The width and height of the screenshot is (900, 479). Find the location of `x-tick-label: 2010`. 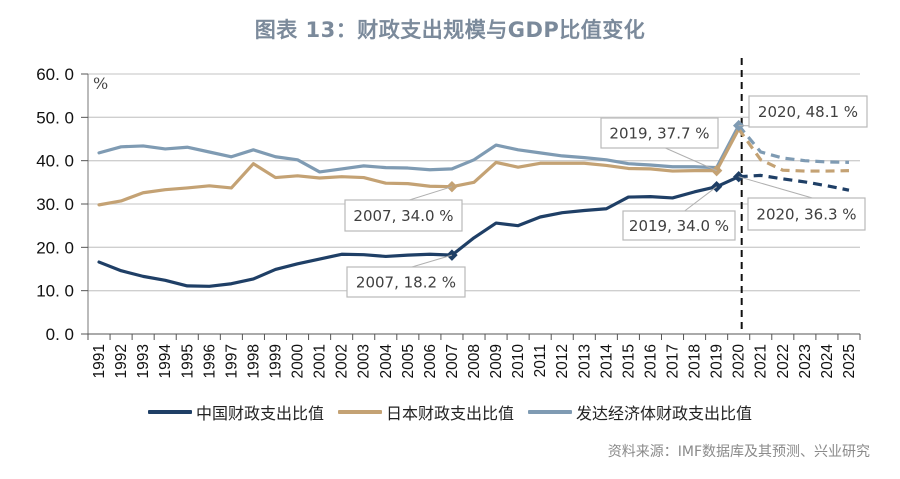

x-tick-label: 2010 is located at coordinates (518, 361).